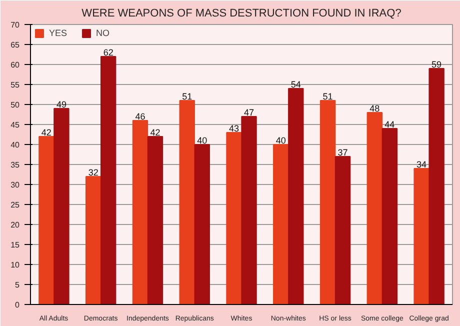  What do you see at coordinates (15, 145) in the screenshot?
I see `y-tick-label: 40` at bounding box center [15, 145].